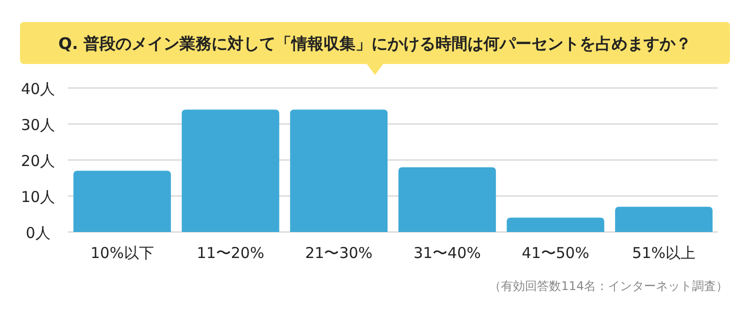 This screenshot has width=750, height=320. What do you see at coordinates (122, 253) in the screenshot?
I see `x-tick-label: 10%以下` at bounding box center [122, 253].